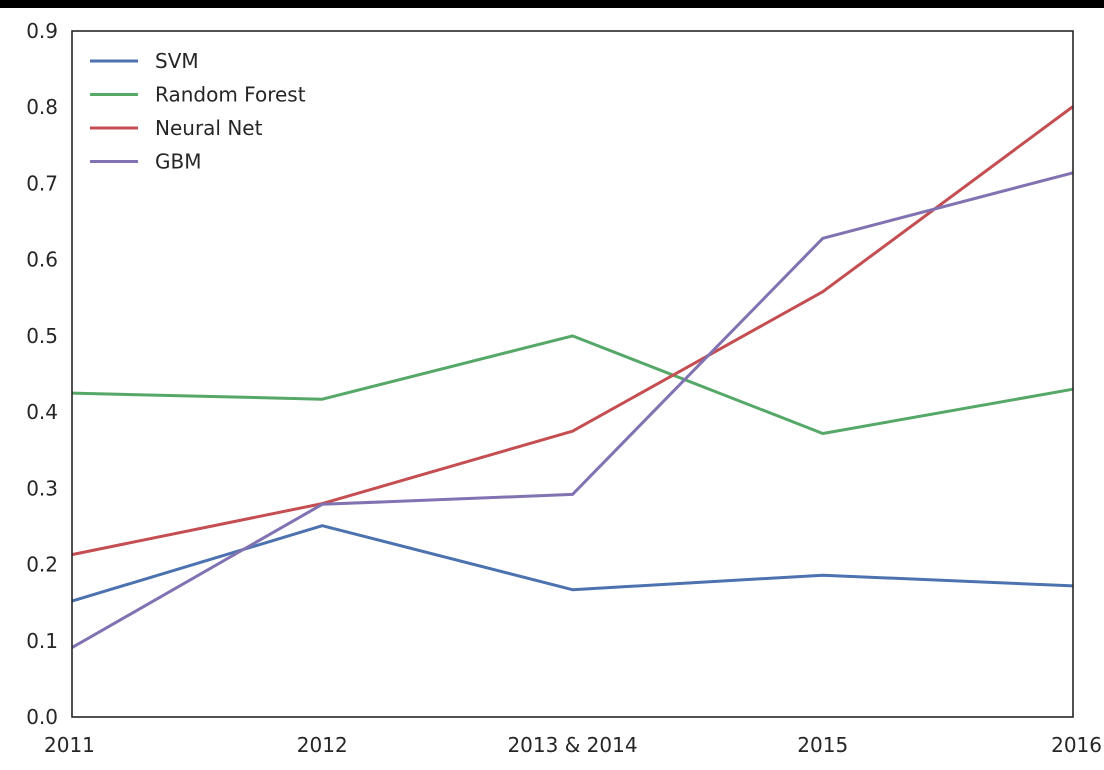 The image size is (1104, 770). I want to click on y-tick-label: 0.8, so click(42, 107).